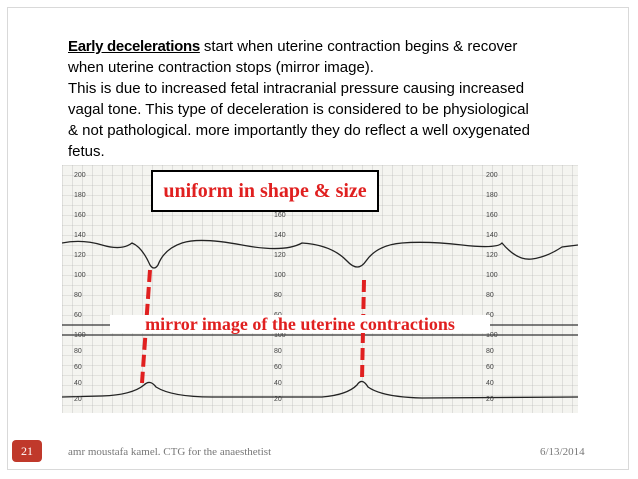 This screenshot has width=638, height=479. What do you see at coordinates (320, 254) in the screenshot?
I see `fhr-trace` at bounding box center [320, 254].